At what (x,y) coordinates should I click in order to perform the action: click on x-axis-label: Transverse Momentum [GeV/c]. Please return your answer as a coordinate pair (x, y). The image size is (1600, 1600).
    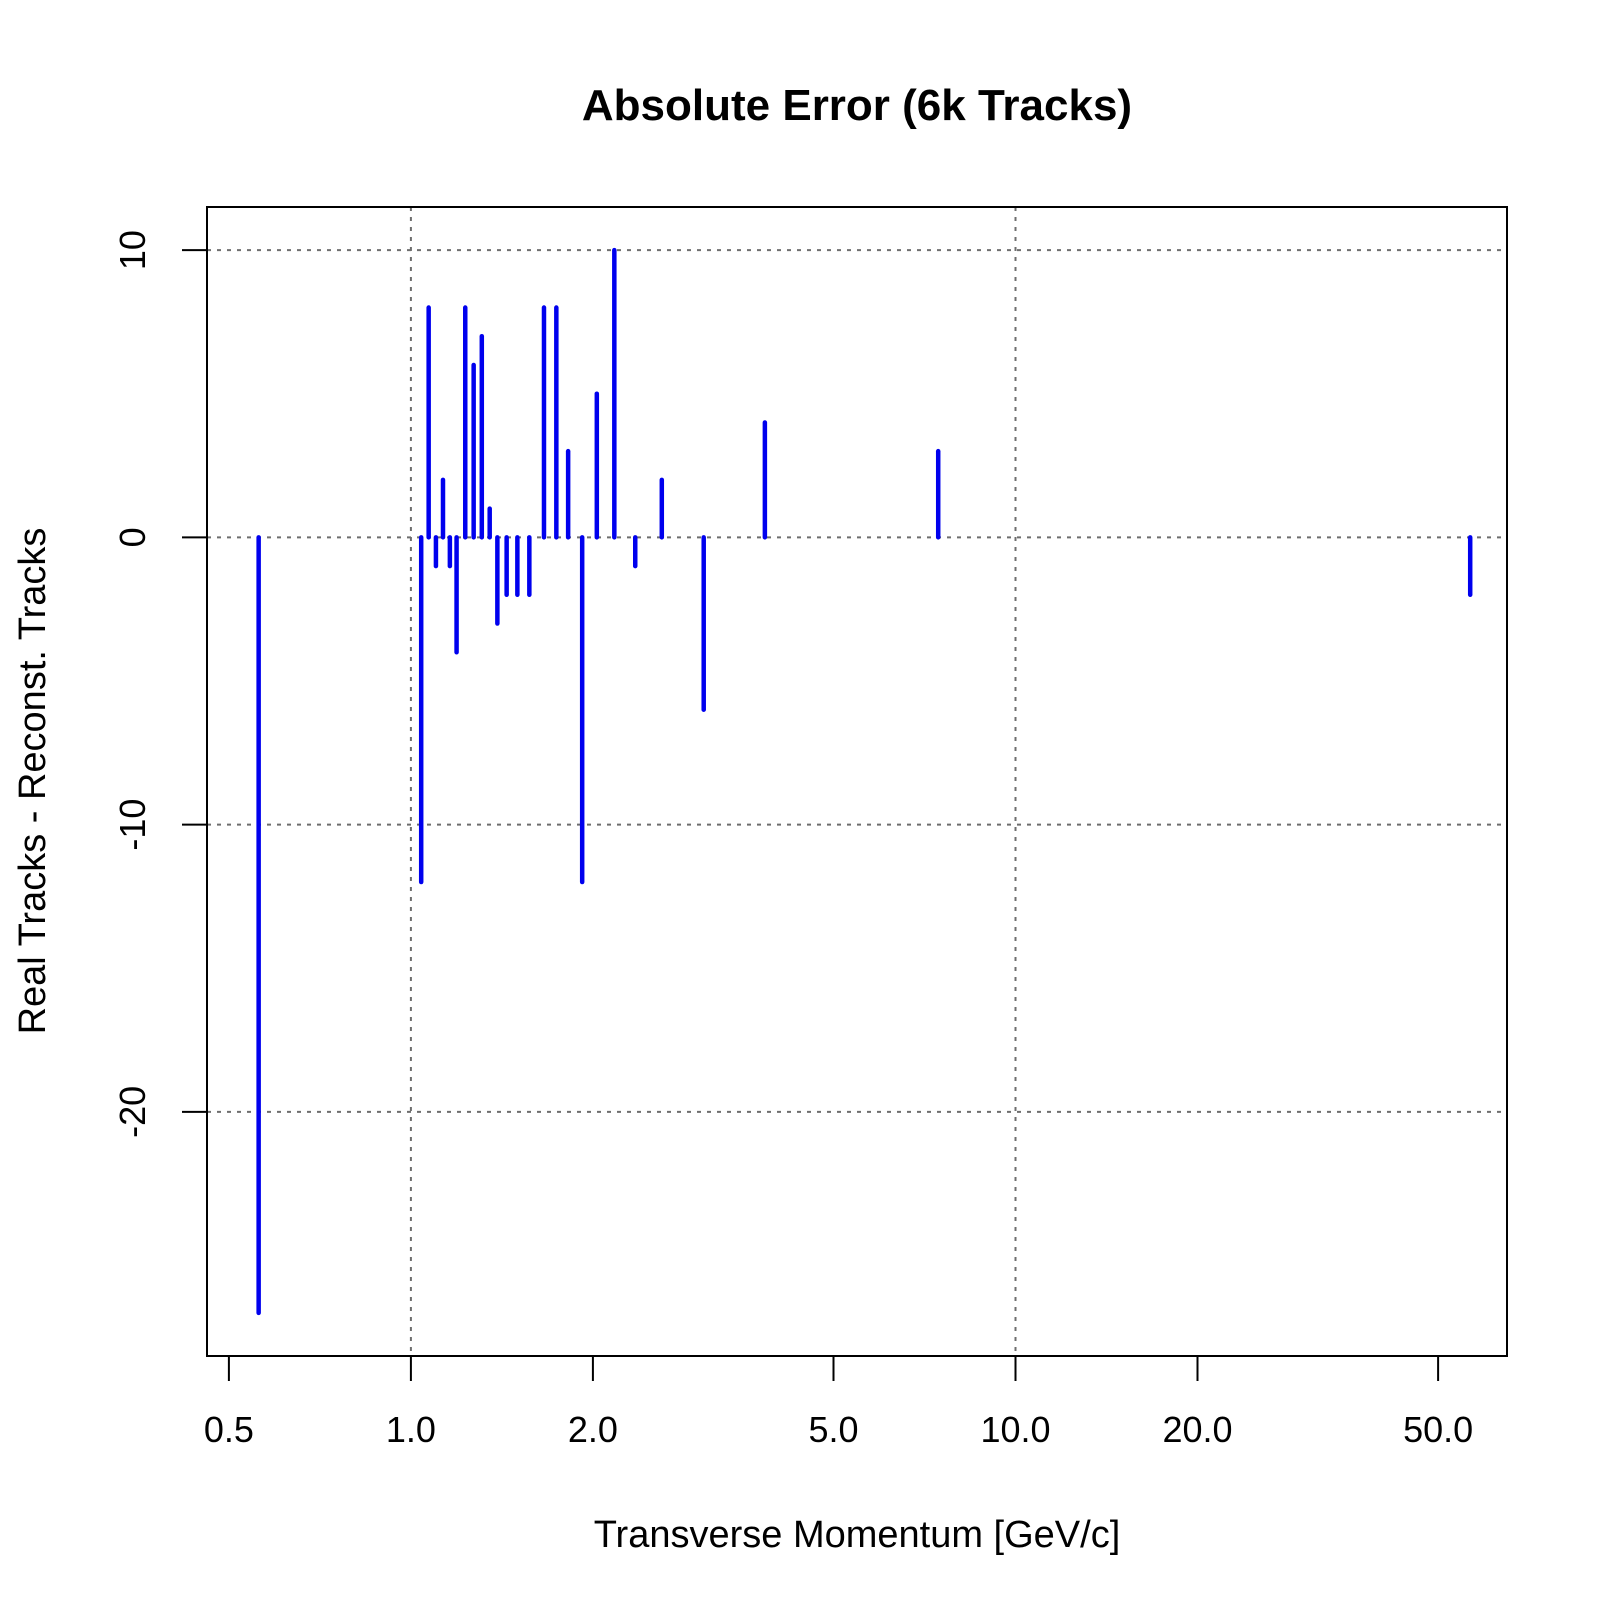
    Looking at the image, I should click on (857, 1535).